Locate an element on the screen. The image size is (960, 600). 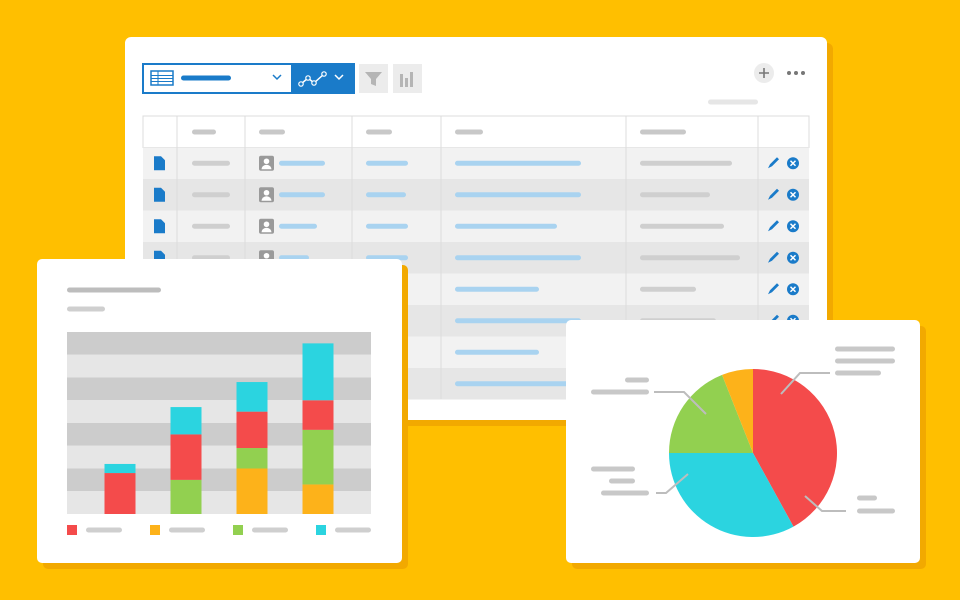
more-dot is located at coordinates (789, 73).